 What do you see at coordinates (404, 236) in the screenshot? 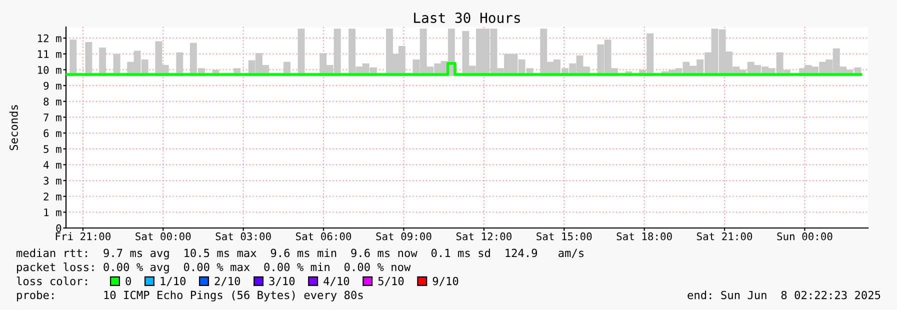
I see `x-tick-label: Sat 09:00` at bounding box center [404, 236].